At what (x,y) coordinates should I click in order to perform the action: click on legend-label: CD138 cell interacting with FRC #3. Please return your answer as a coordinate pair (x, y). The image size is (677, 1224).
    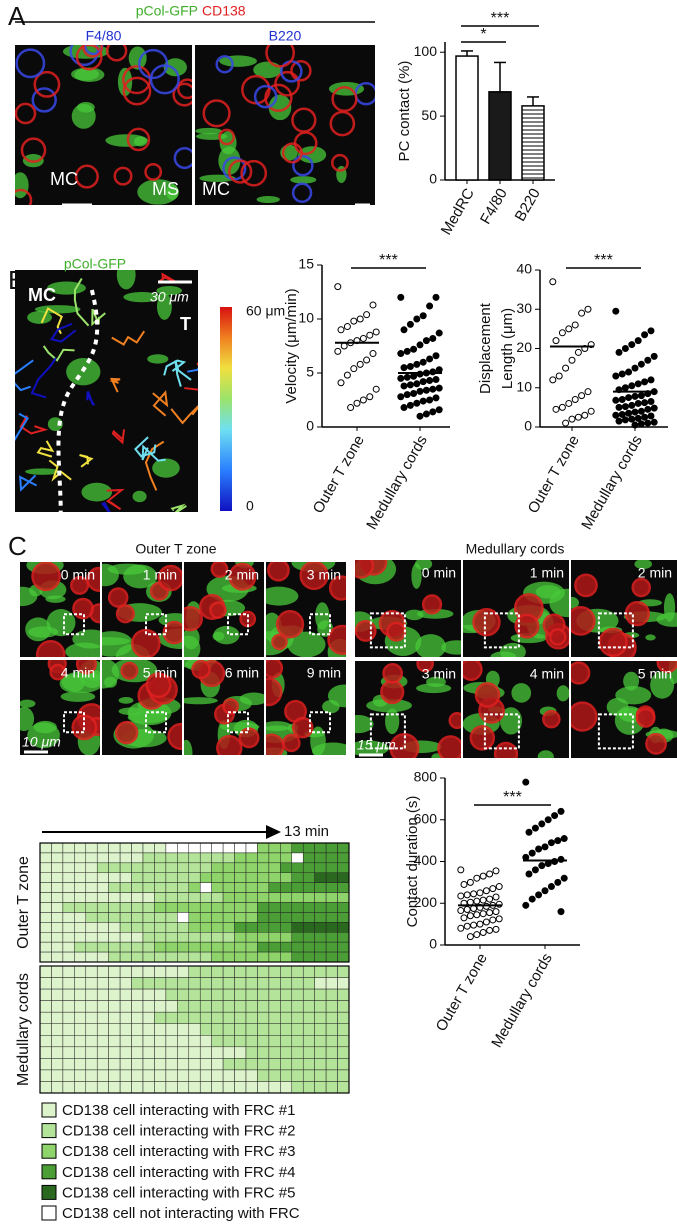
    Looking at the image, I should click on (178, 1151).